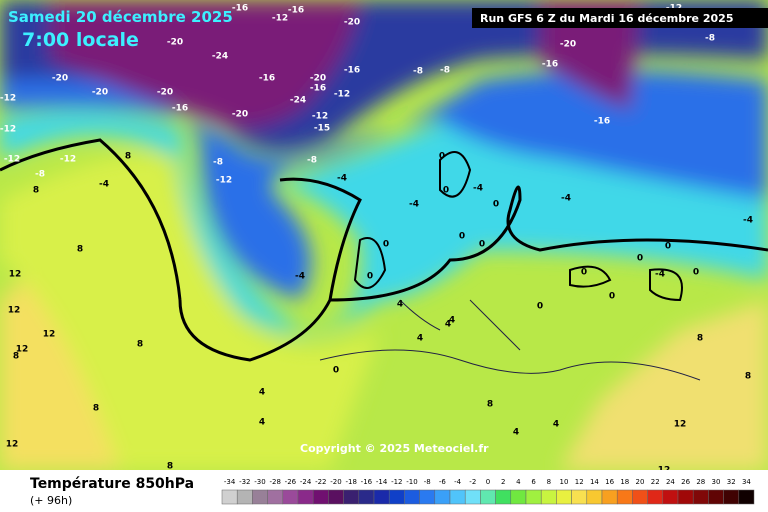  What do you see at coordinates (594, 482) in the screenshot?
I see `scale-tick-label: 14` at bounding box center [594, 482].